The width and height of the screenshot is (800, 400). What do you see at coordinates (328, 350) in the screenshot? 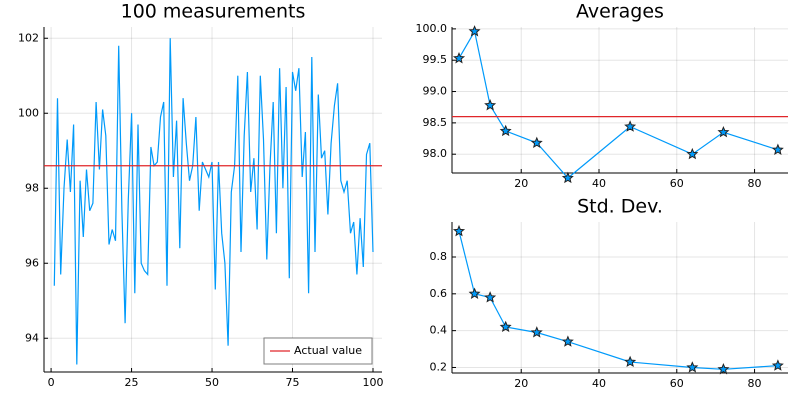
I see `legend-label: Actual value` at bounding box center [328, 350].